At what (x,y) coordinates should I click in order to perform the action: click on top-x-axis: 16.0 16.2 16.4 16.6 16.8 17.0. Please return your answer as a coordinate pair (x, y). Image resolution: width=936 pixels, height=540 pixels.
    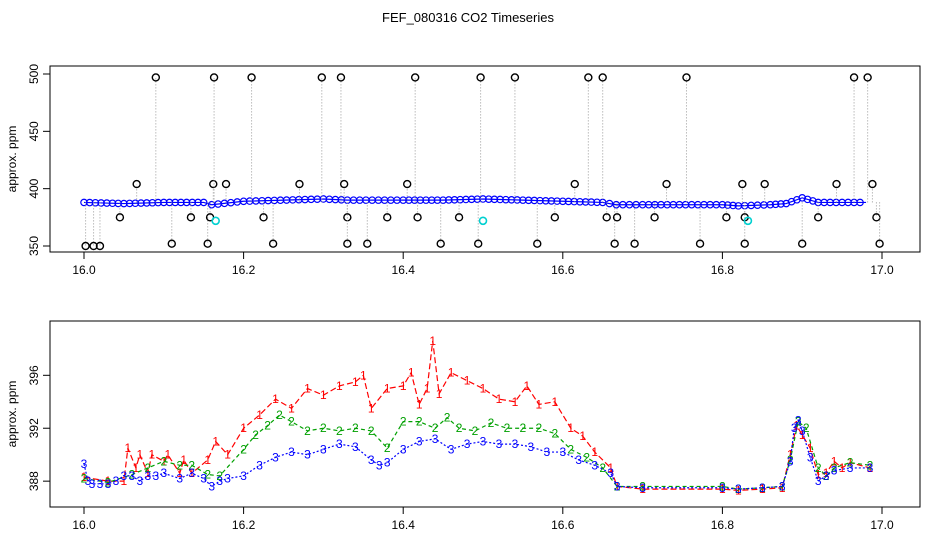
    Looking at the image, I should click on (483, 264).